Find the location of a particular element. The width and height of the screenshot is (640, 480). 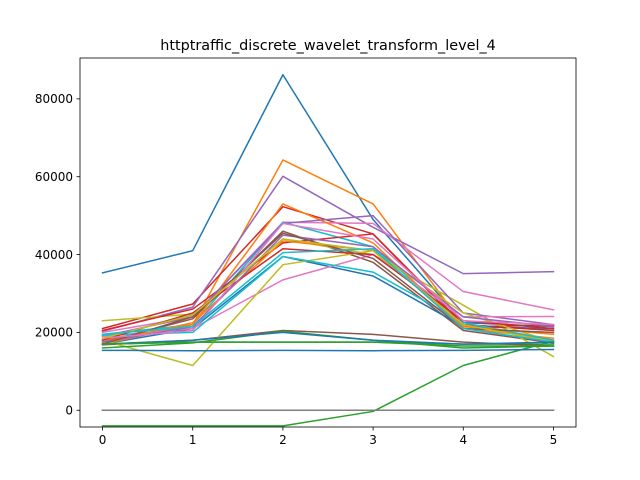

x-tick-label: 0 is located at coordinates (103, 440).